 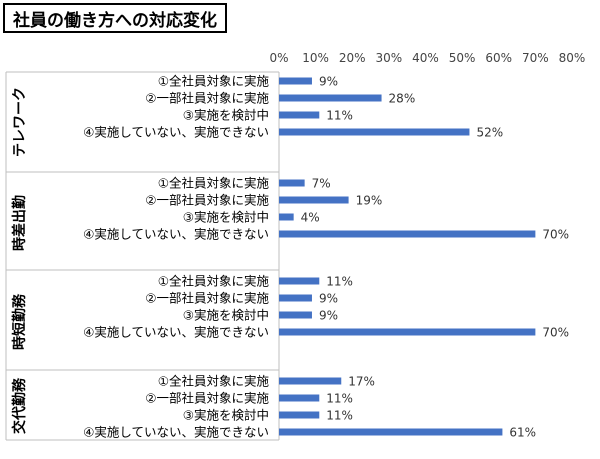 What do you see at coordinates (19, 405) in the screenshot?
I see `group-label: 交代勤務` at bounding box center [19, 405].